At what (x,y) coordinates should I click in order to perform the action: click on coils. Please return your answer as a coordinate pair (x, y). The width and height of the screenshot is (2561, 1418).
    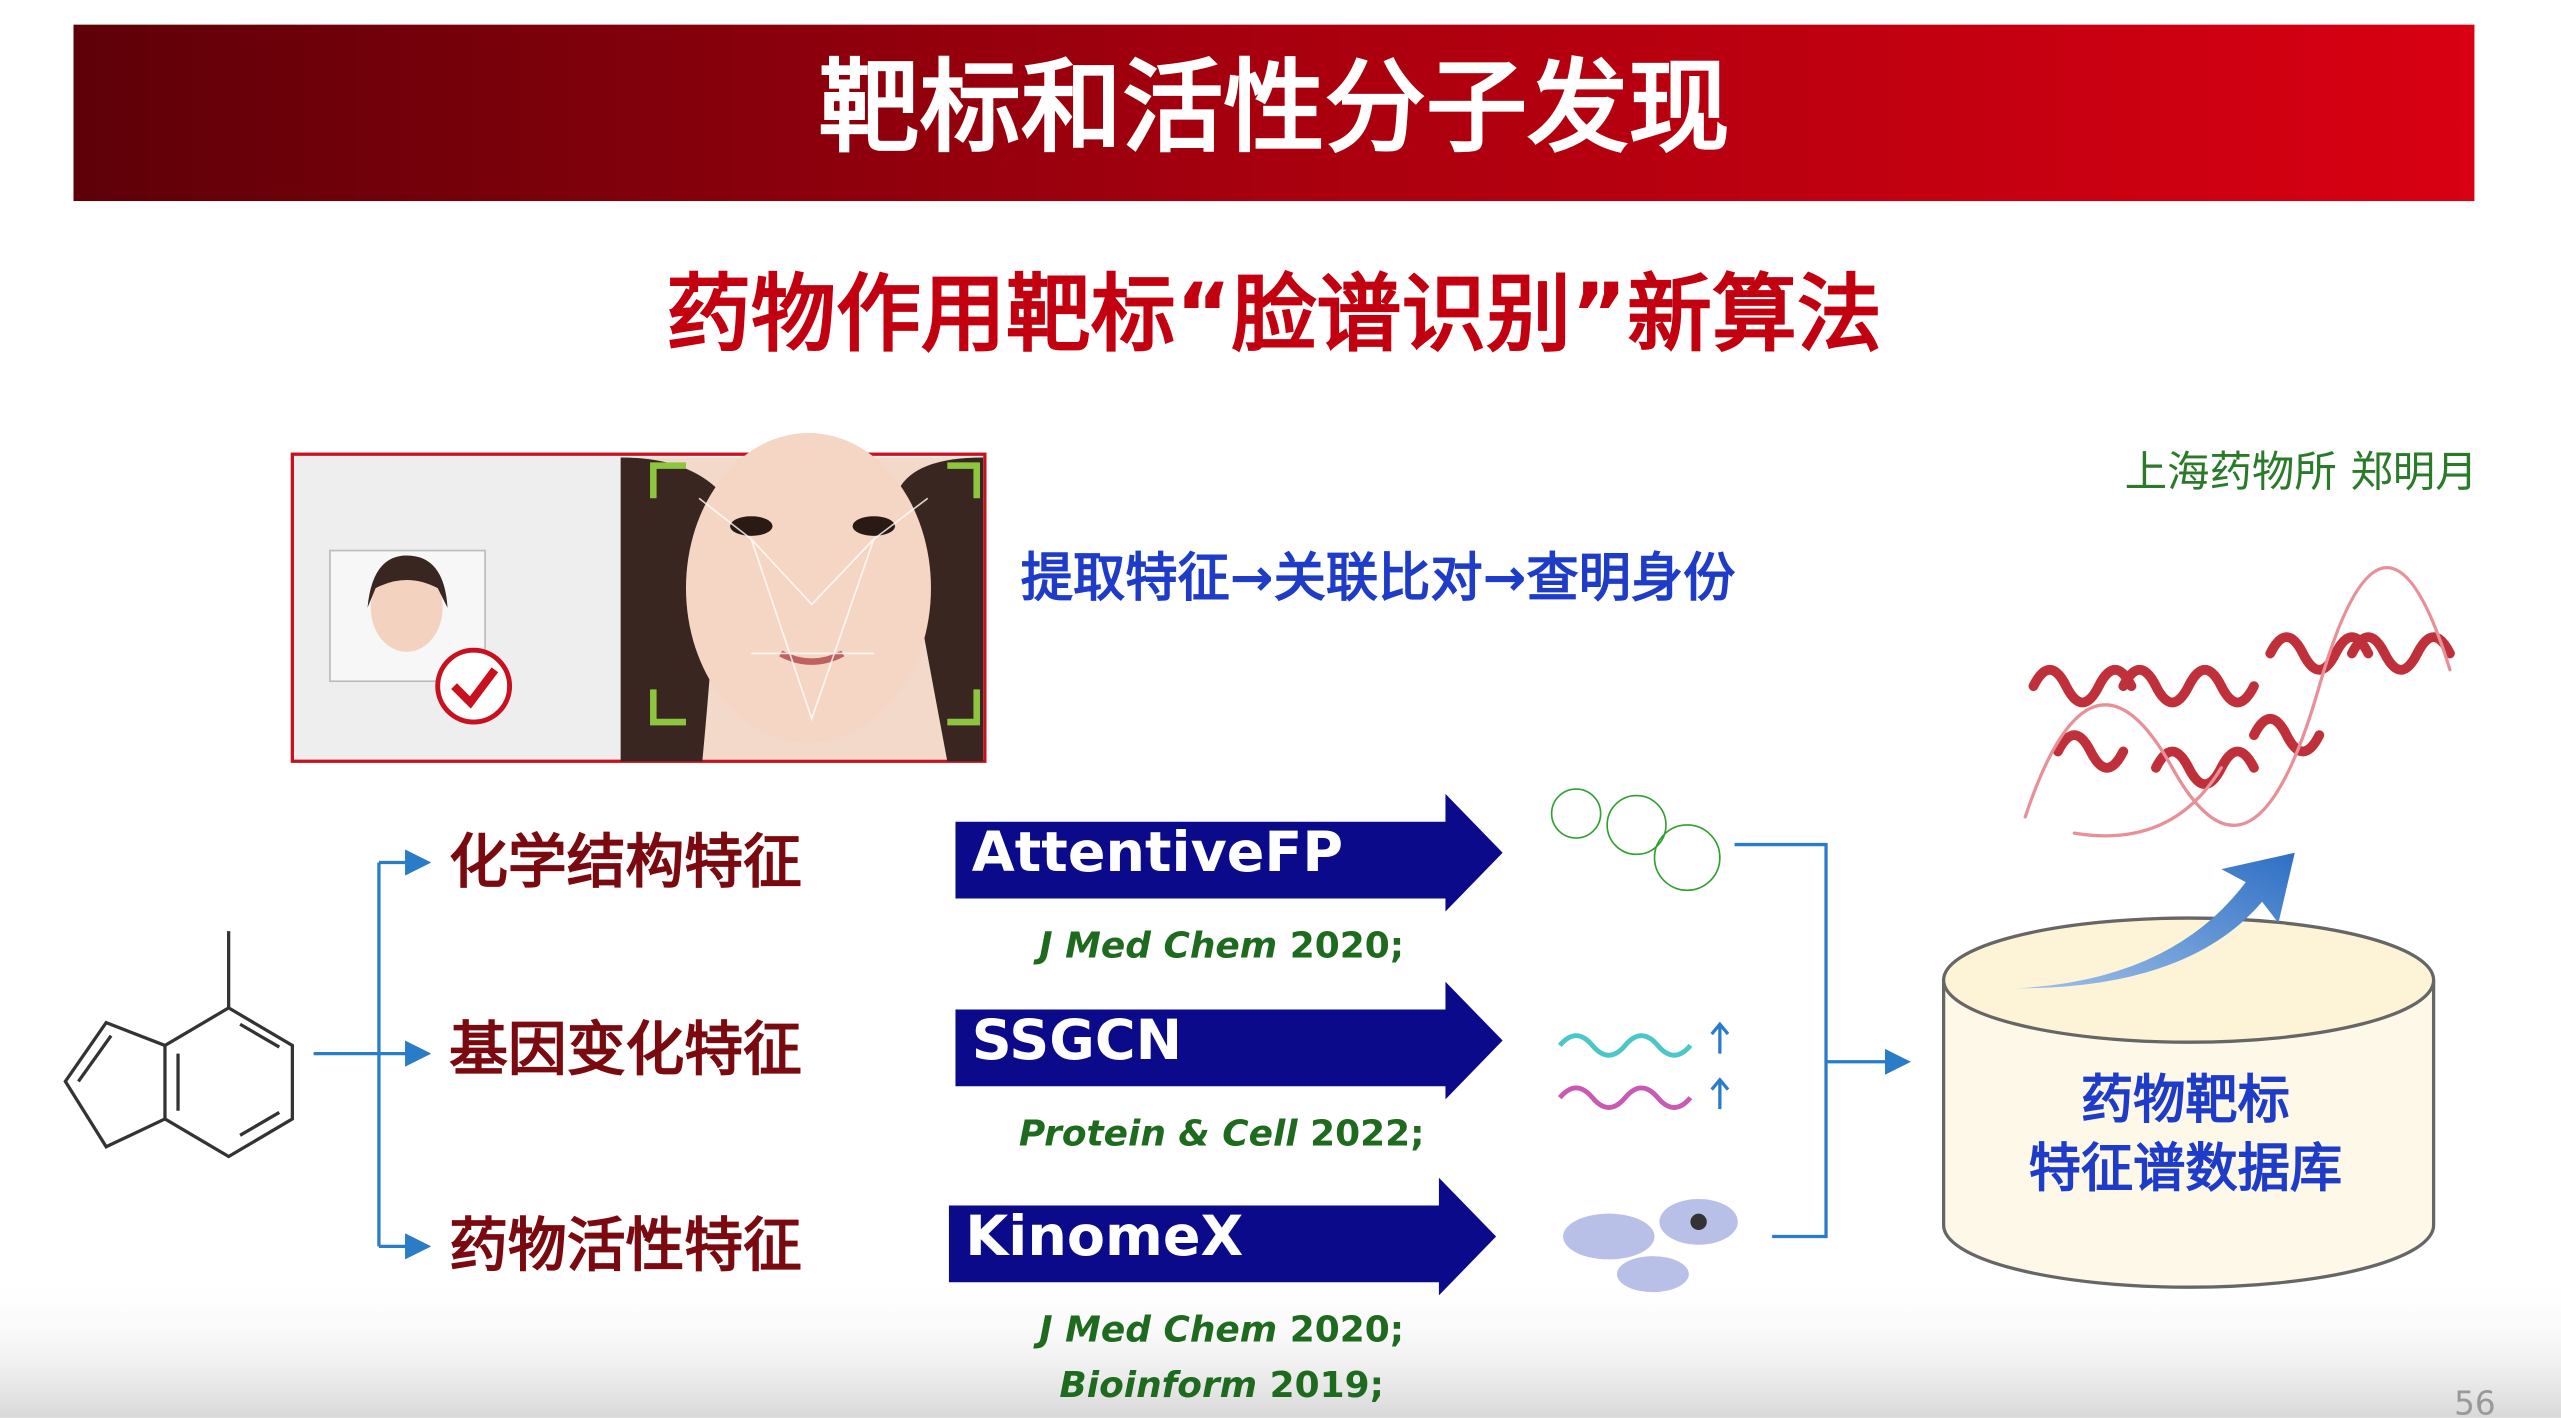
    Looking at the image, I should click on (2237, 701).